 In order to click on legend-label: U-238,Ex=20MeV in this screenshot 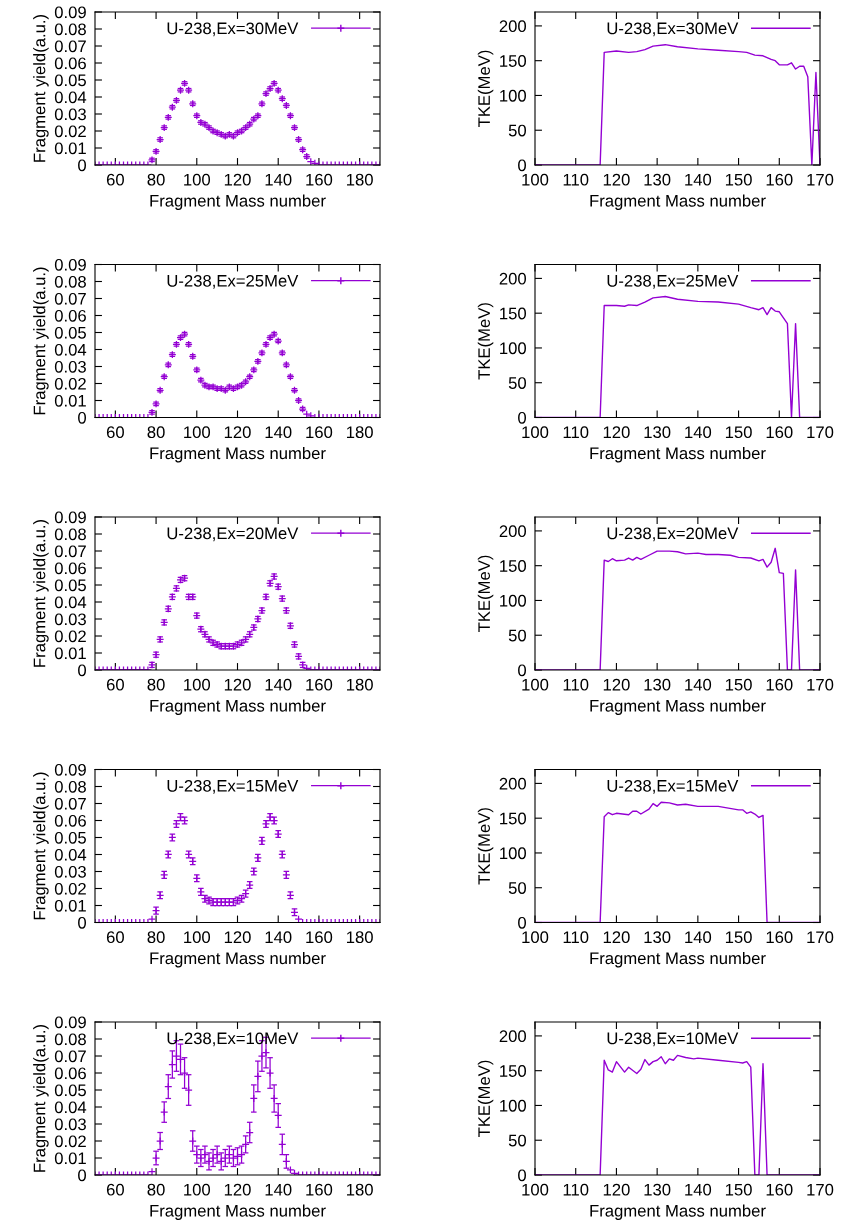, I will do `click(233, 534)`.